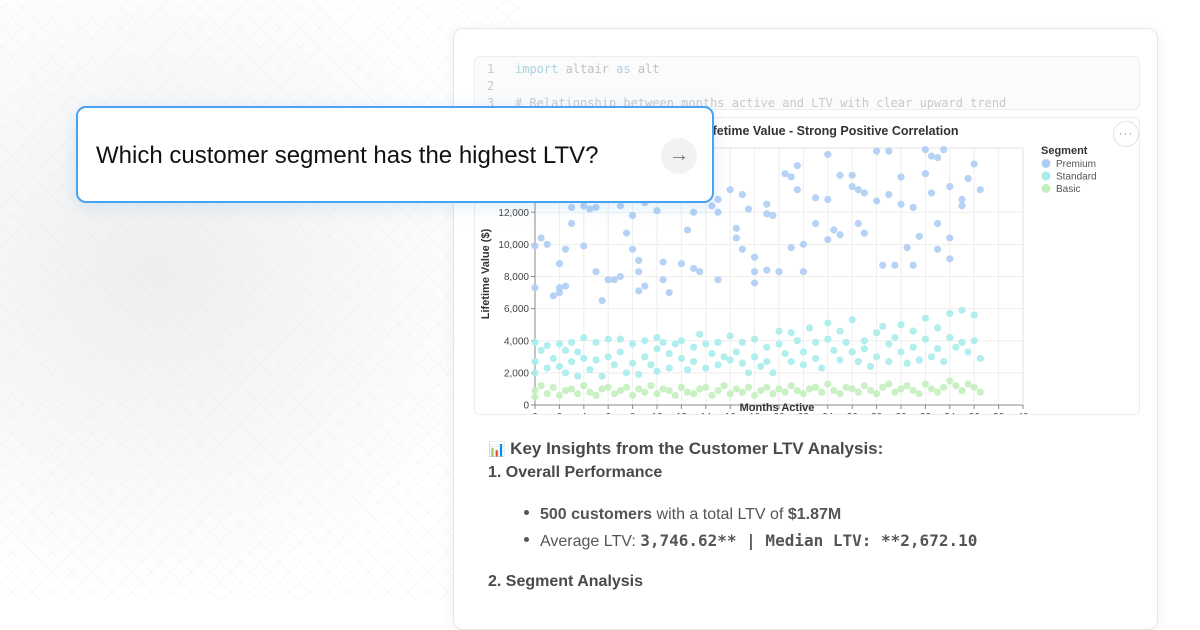 This screenshot has height=630, width=1200. Describe the element at coordinates (566, 581) in the screenshot. I see `section-segment-analysis: 2. Segment Analysis` at that location.